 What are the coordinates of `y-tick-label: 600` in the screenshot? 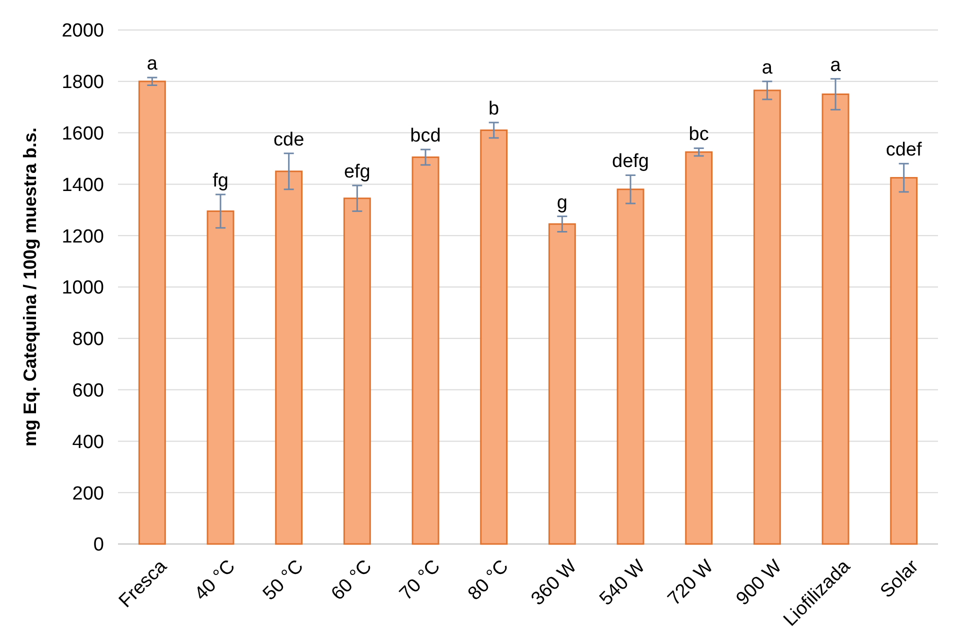 It's located at (88, 391).